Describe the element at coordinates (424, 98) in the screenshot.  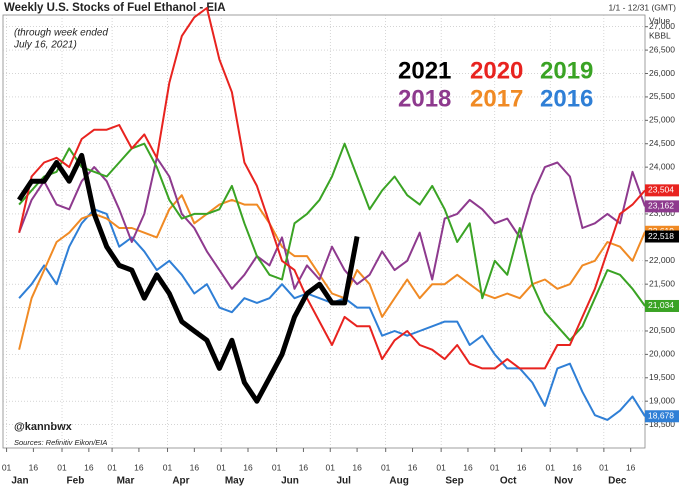
I see `legend-label: 2018` at that location.